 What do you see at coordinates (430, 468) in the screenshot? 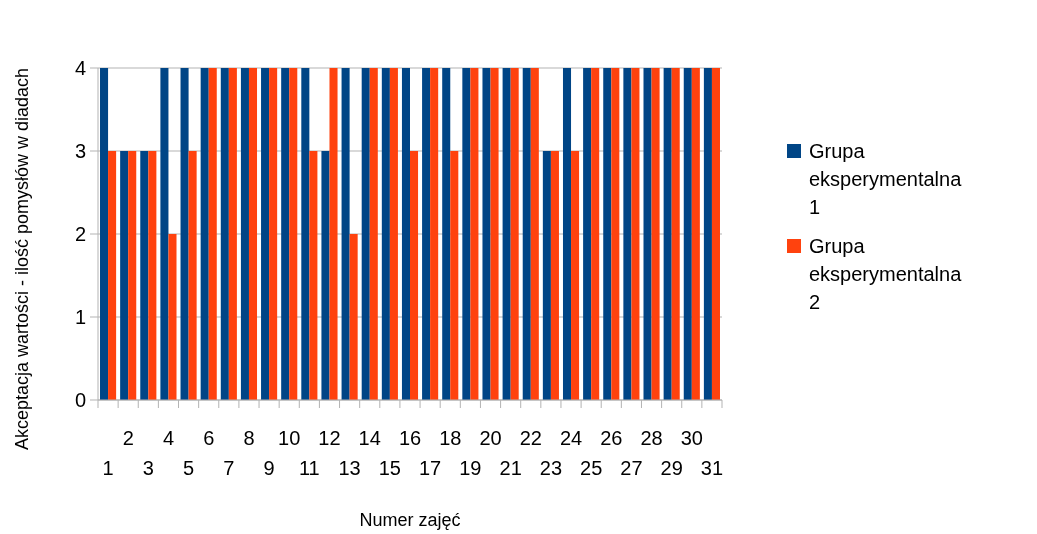
I see `x-tick-label: 17` at bounding box center [430, 468].